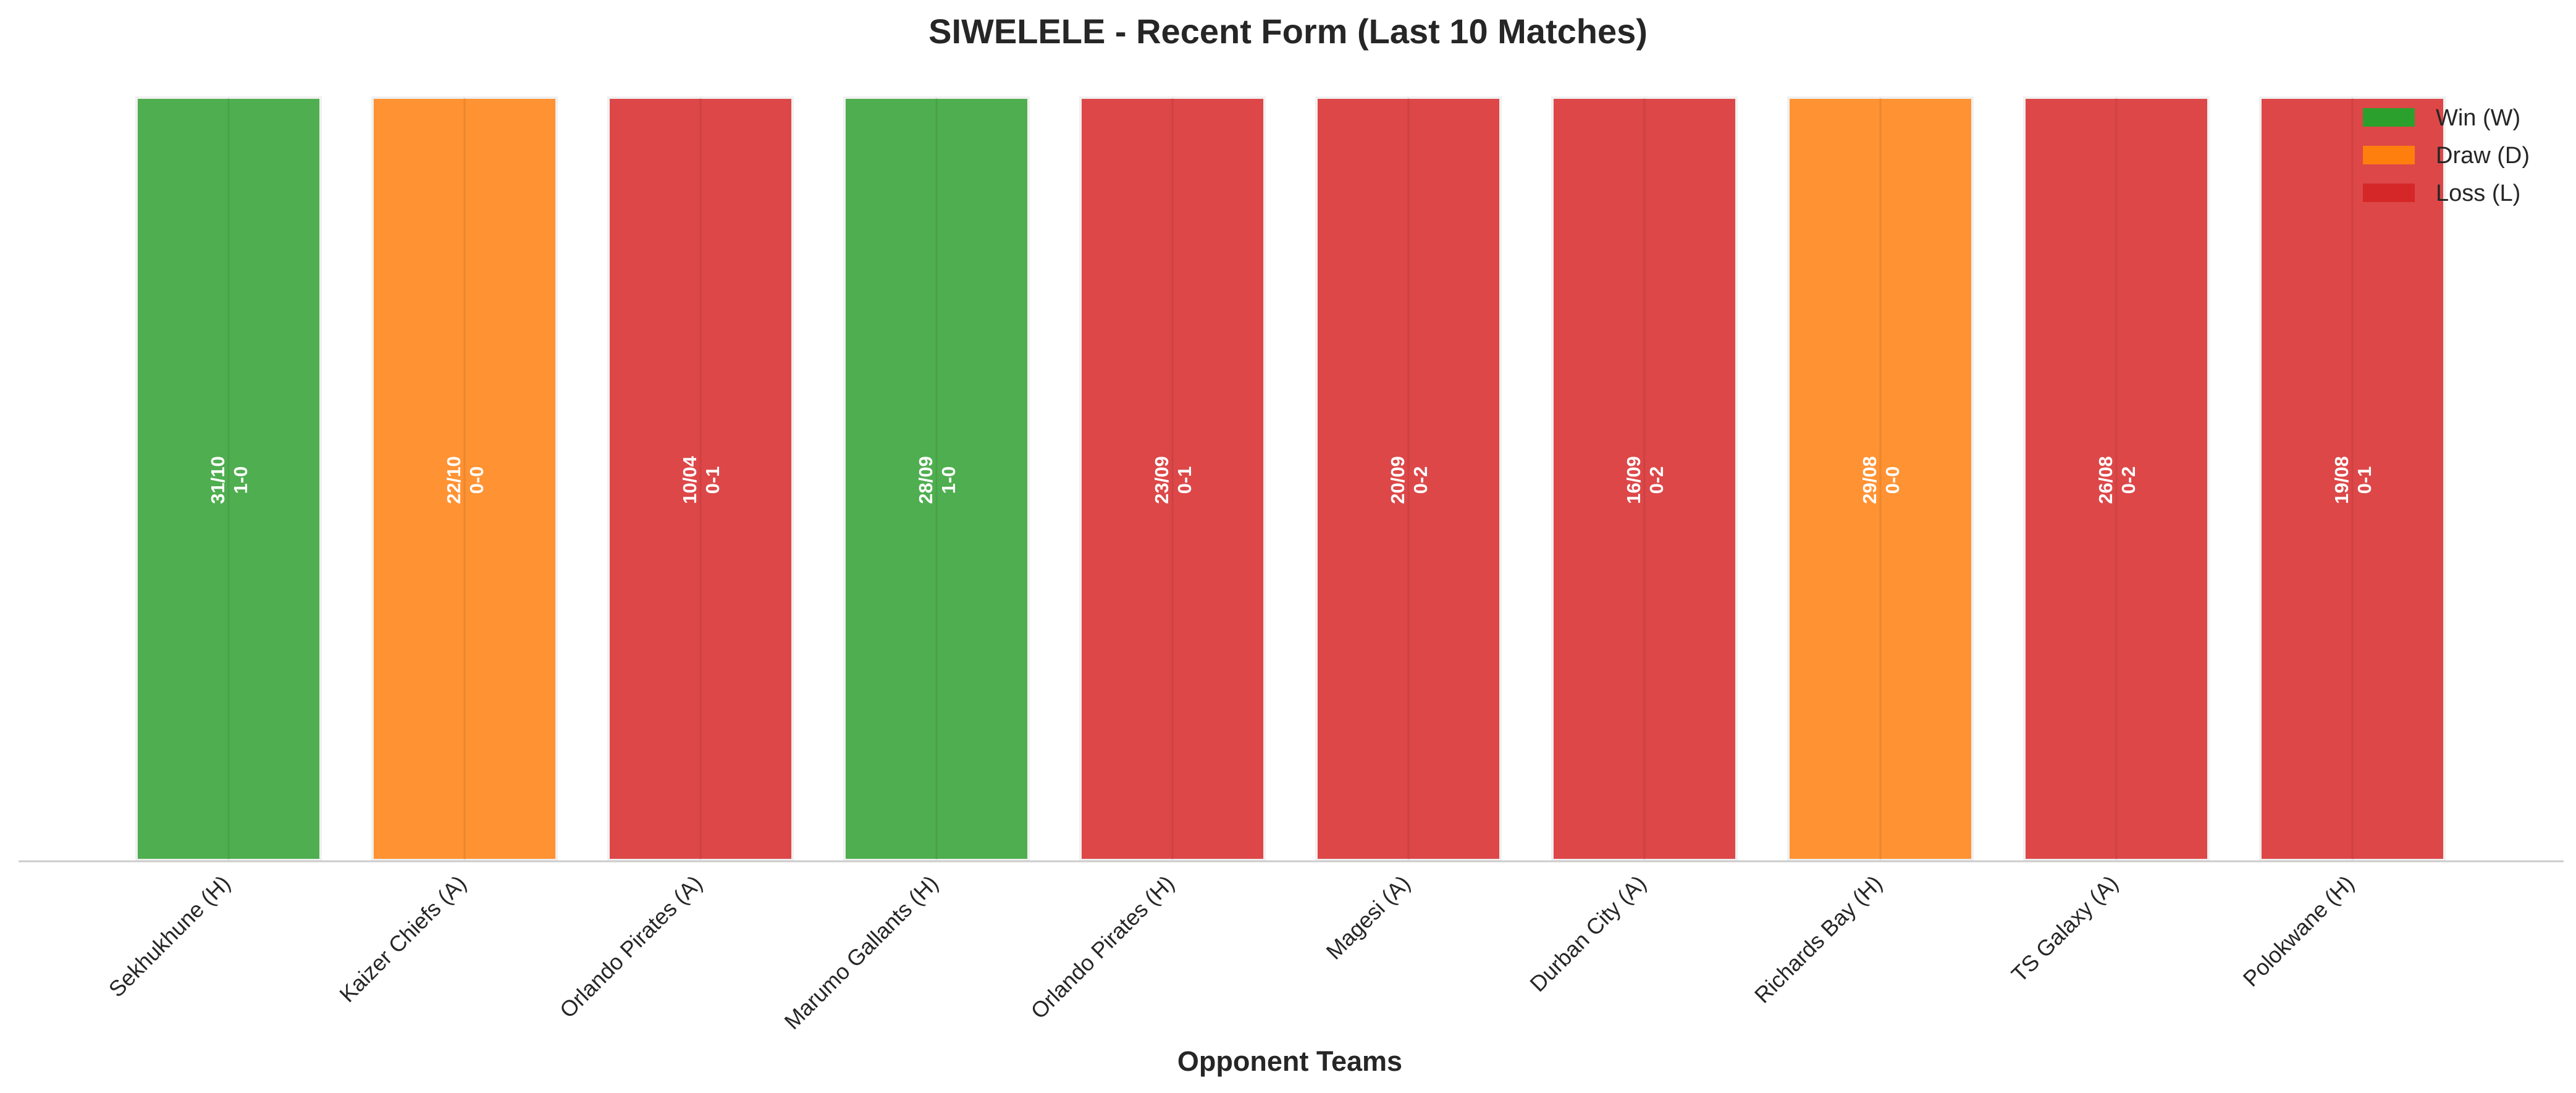 The image size is (2576, 1093). What do you see at coordinates (1818, 940) in the screenshot?
I see `x-tick-label: Richards Bay (H)` at bounding box center [1818, 940].